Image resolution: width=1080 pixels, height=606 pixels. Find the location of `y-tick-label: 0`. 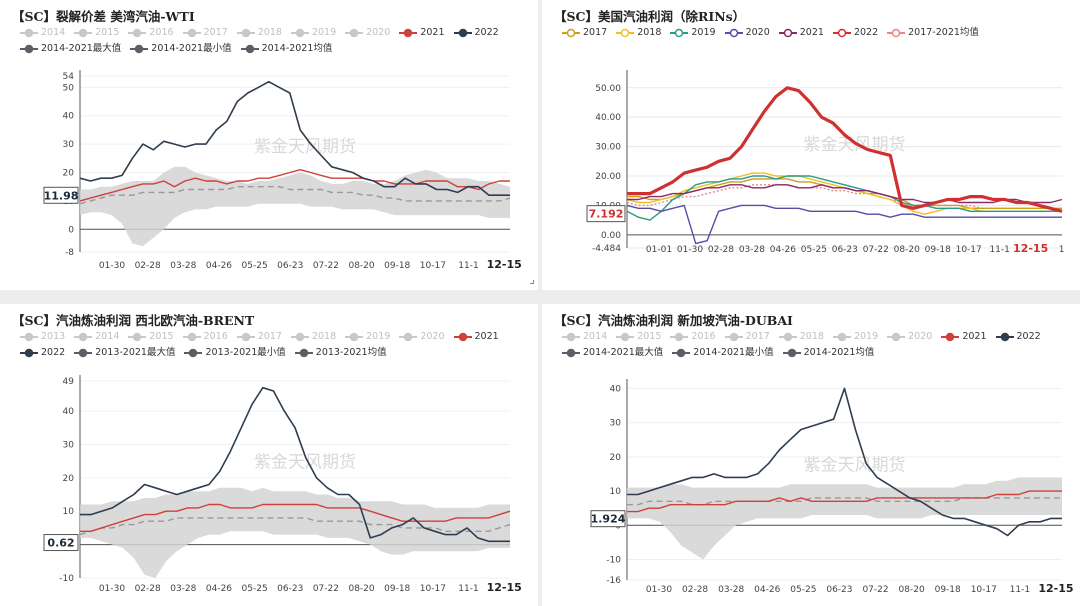

y-tick-label: 0 is located at coordinates (71, 230).